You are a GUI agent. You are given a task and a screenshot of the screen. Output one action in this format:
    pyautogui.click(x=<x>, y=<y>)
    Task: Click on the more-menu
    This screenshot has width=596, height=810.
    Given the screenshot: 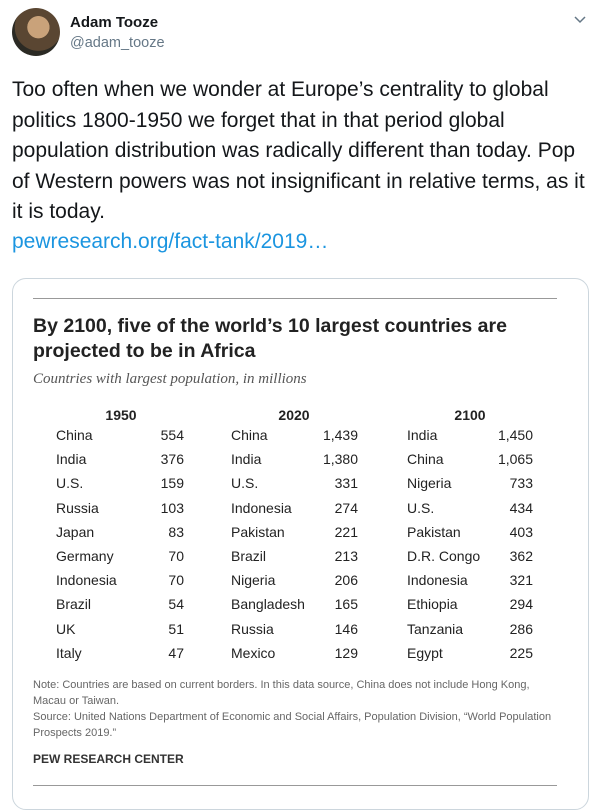 What is the action you would take?
    pyautogui.click(x=580, y=20)
    